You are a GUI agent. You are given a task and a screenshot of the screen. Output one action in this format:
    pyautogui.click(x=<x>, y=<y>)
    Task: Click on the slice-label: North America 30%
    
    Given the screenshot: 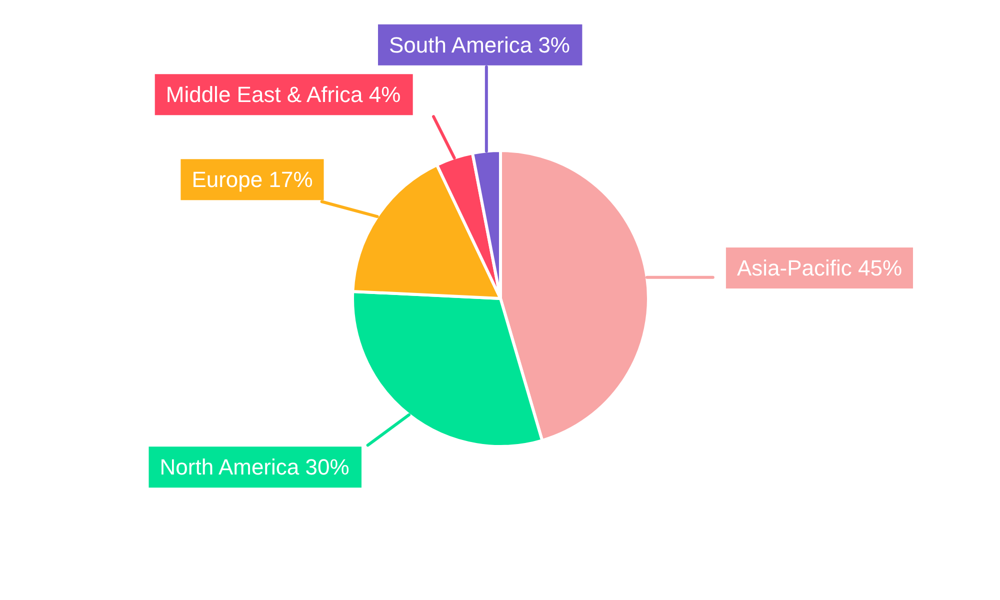 What is the action you would take?
    pyautogui.click(x=255, y=467)
    